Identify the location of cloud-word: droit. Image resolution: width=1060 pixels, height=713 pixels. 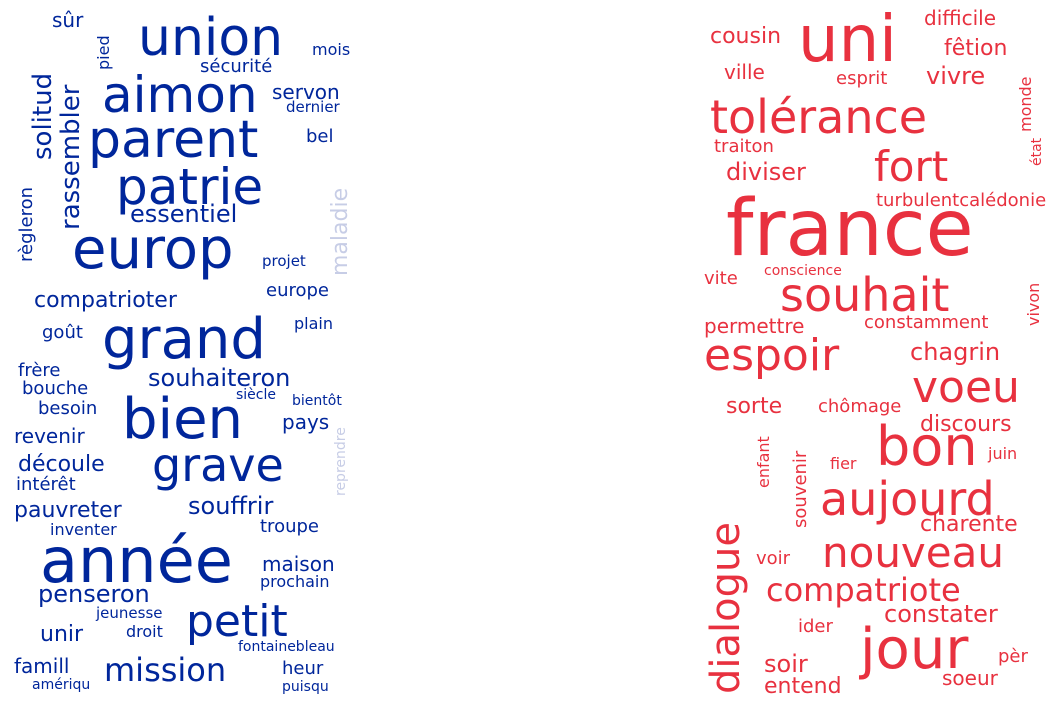
(144, 631).